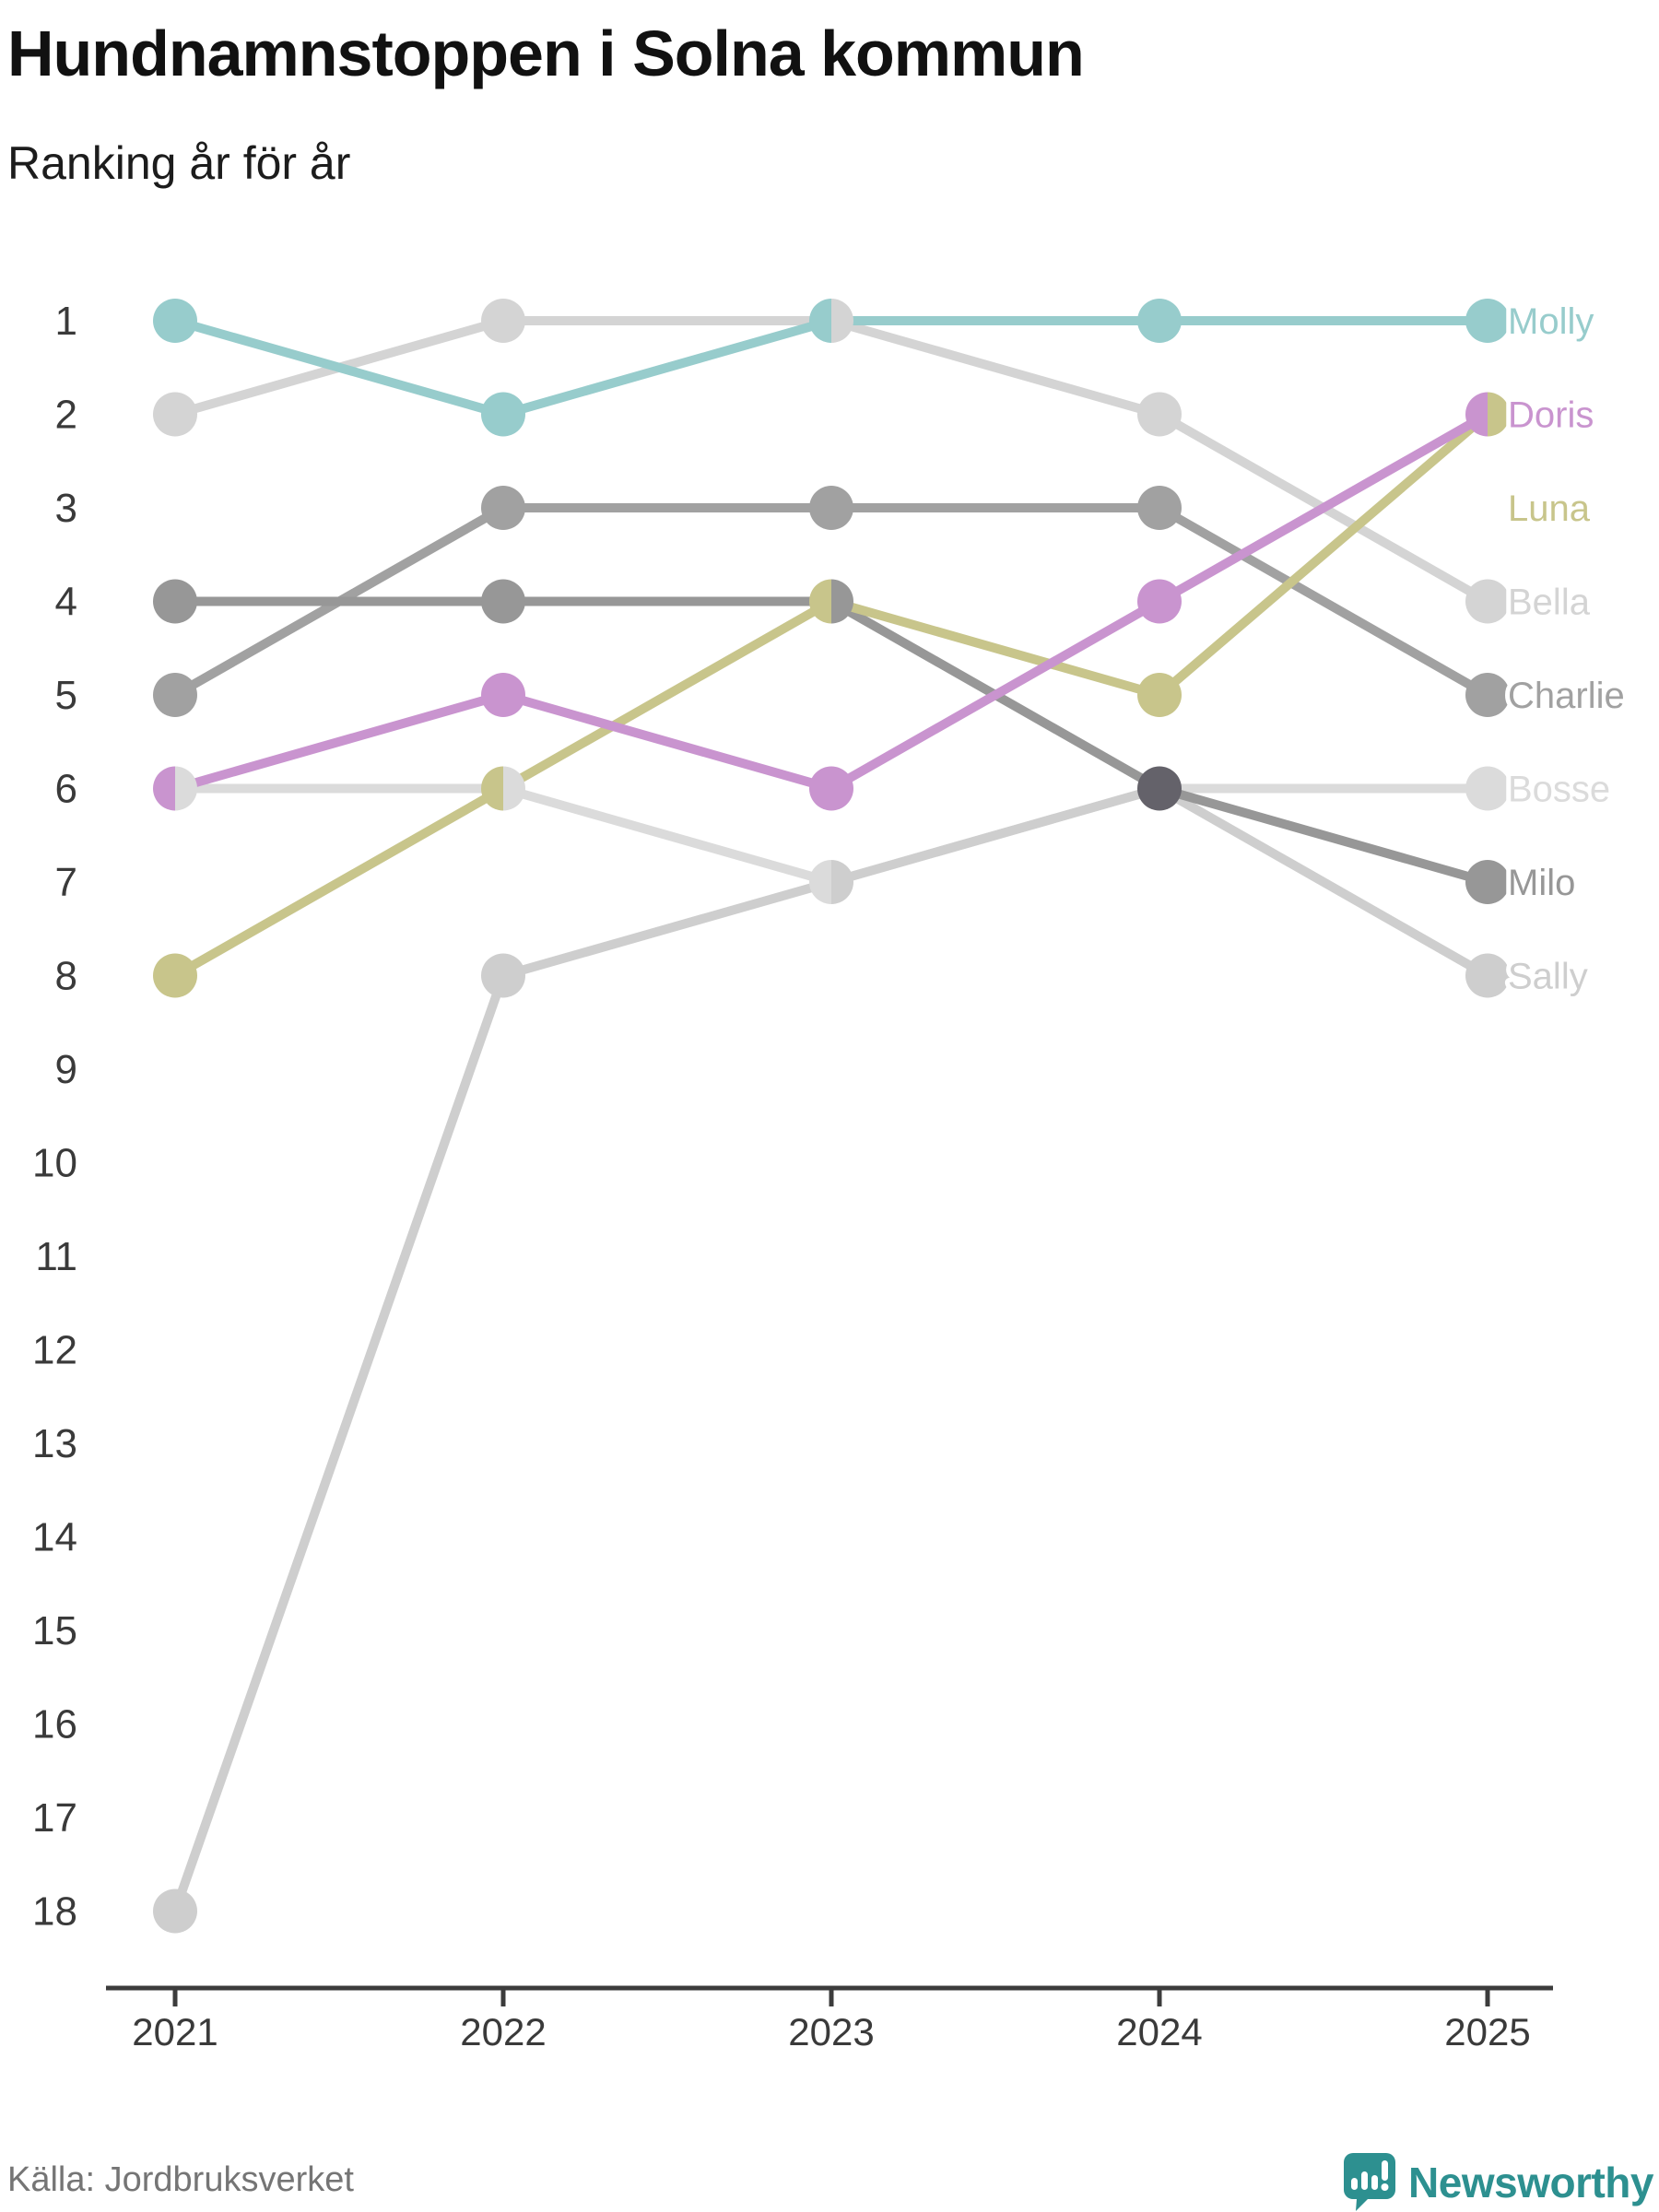  Describe the element at coordinates (1370, 2182) in the screenshot. I see `newsworthy-bubble-icon` at that location.